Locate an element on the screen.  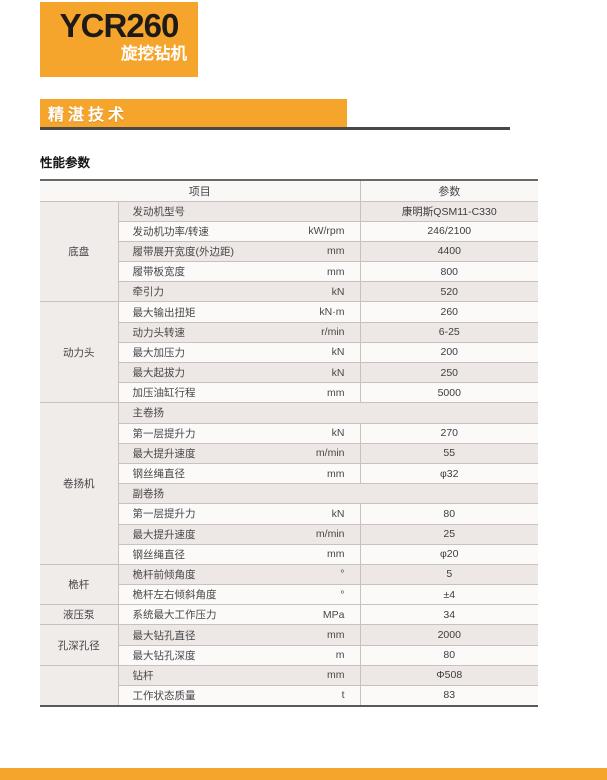
item-unit: MPa is located at coordinates (333, 614).